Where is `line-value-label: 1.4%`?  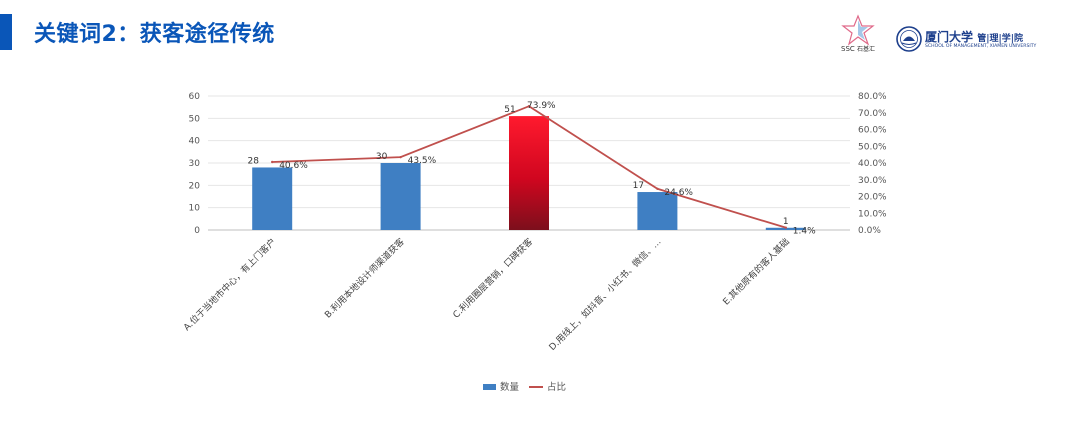 line-value-label: 1.4% is located at coordinates (804, 232).